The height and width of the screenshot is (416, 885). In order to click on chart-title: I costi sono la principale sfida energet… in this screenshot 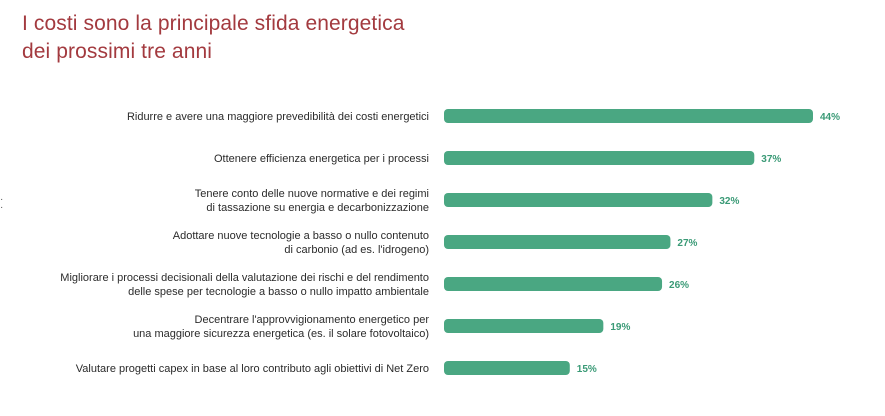, I will do `click(213, 38)`.